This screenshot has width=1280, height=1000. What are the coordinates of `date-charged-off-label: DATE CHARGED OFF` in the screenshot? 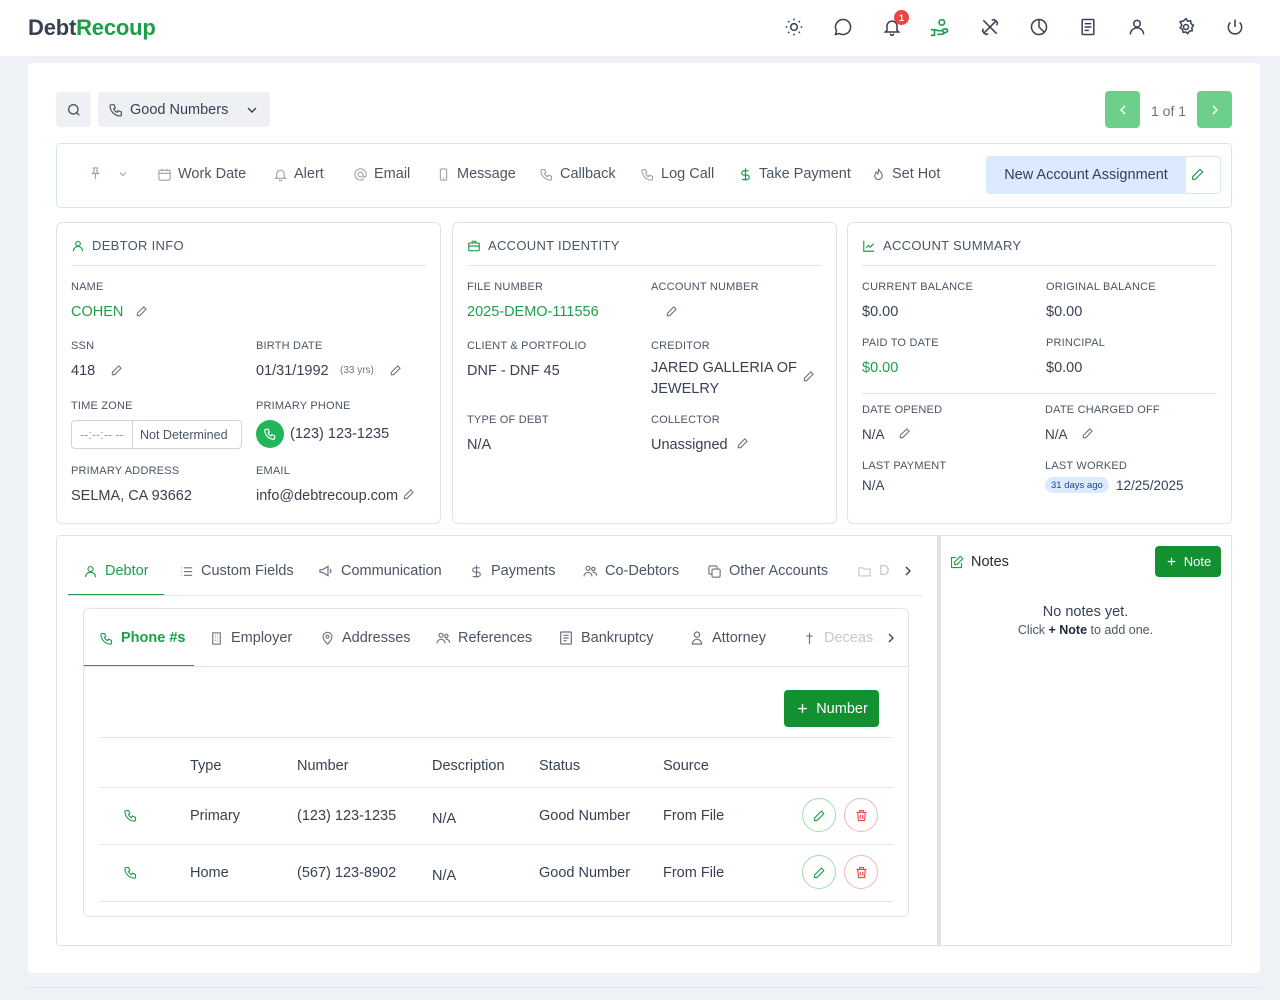 It's located at (1102, 410).